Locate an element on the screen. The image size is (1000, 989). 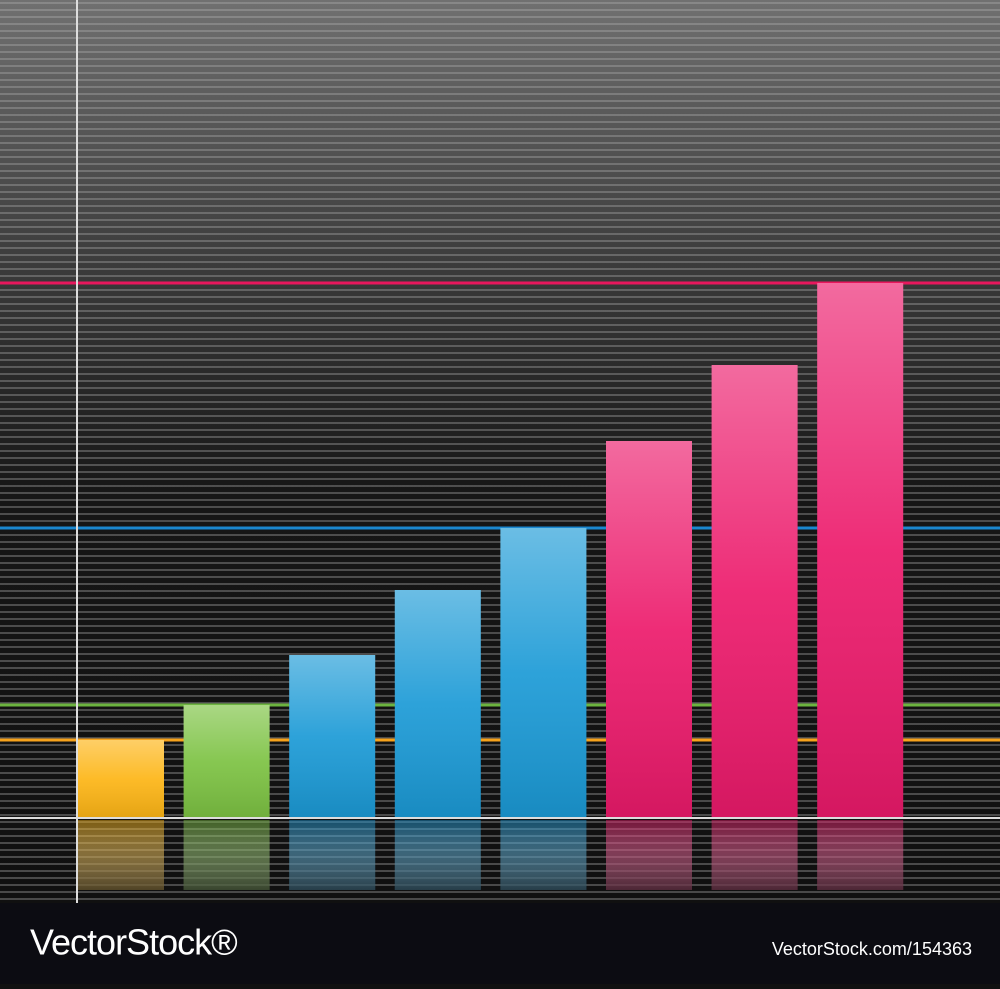
image-id: VectorStock.com/154363 is located at coordinates (872, 949).